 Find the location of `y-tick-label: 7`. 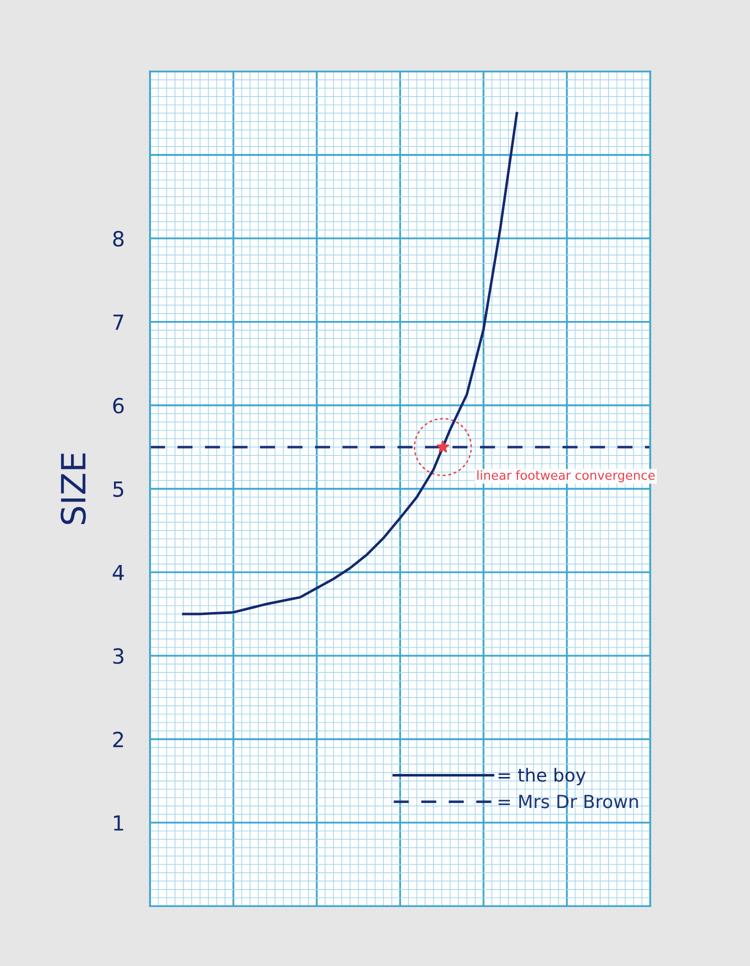

y-tick-label: 7 is located at coordinates (118, 322).